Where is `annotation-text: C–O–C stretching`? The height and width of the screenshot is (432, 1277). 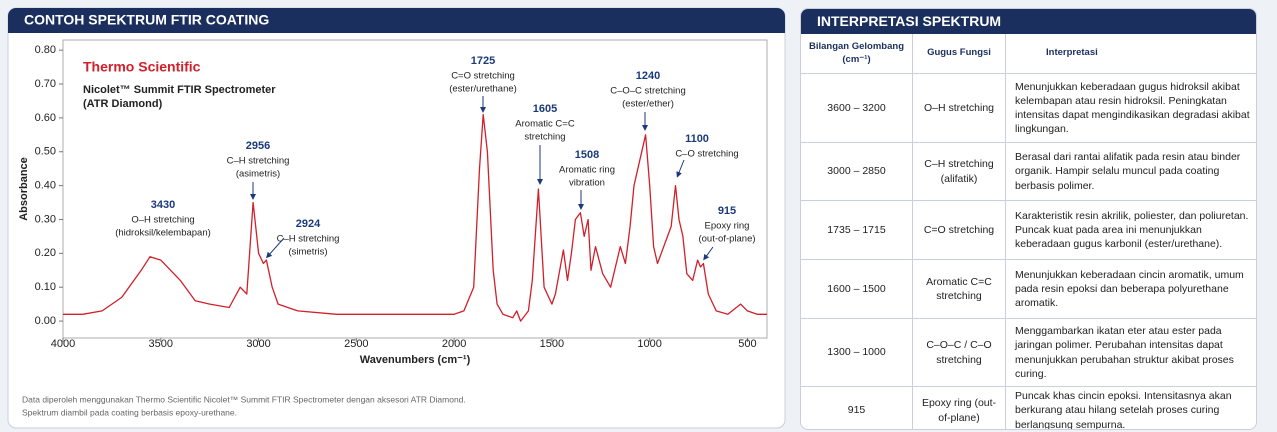
annotation-text: C–O–C stretching is located at coordinates (648, 91).